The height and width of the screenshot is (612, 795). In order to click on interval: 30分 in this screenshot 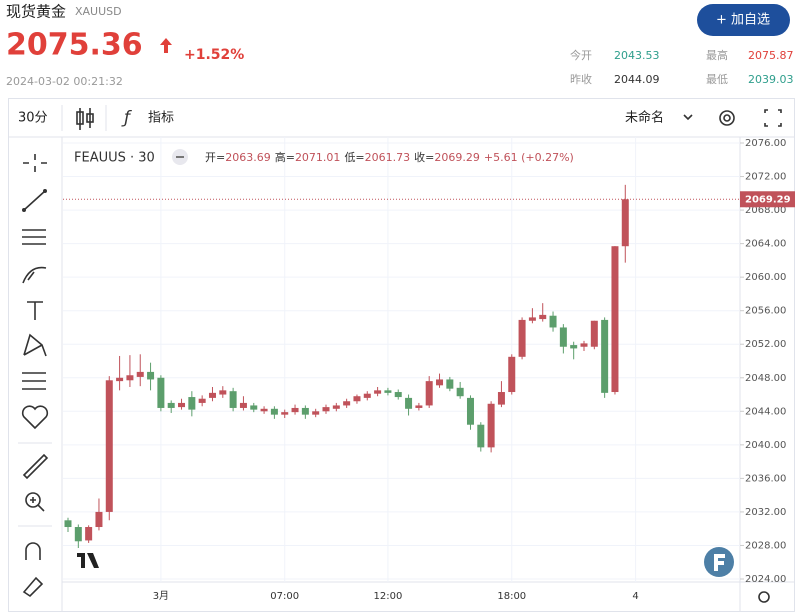, I will do `click(33, 118)`.